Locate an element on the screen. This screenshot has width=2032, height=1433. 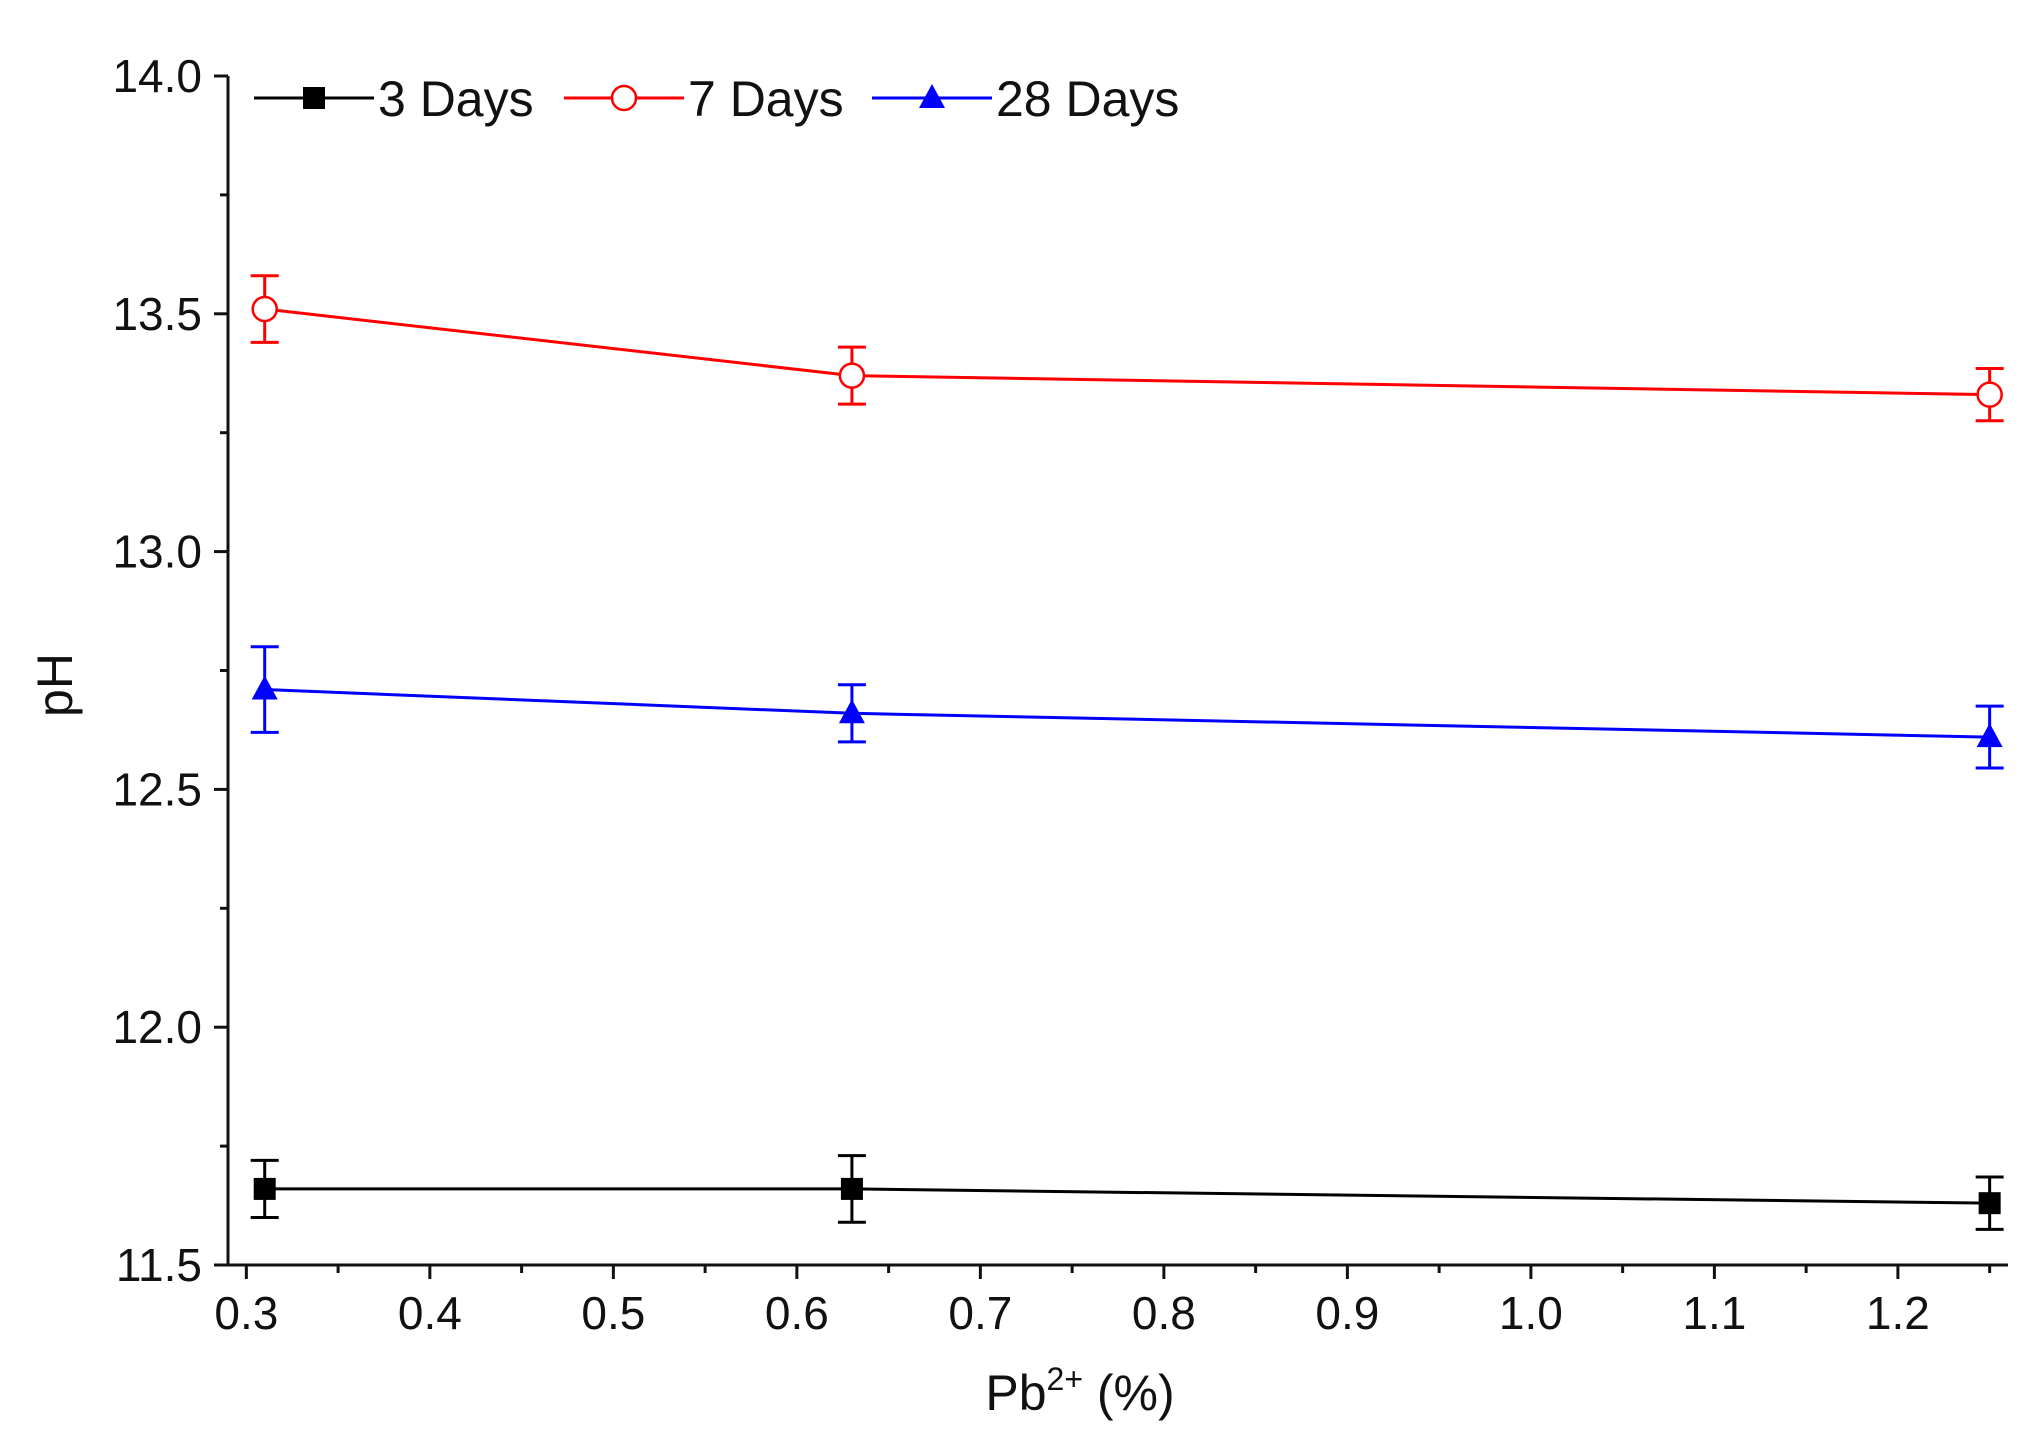
legend-label-3-days: 3 Days is located at coordinates (456, 99).